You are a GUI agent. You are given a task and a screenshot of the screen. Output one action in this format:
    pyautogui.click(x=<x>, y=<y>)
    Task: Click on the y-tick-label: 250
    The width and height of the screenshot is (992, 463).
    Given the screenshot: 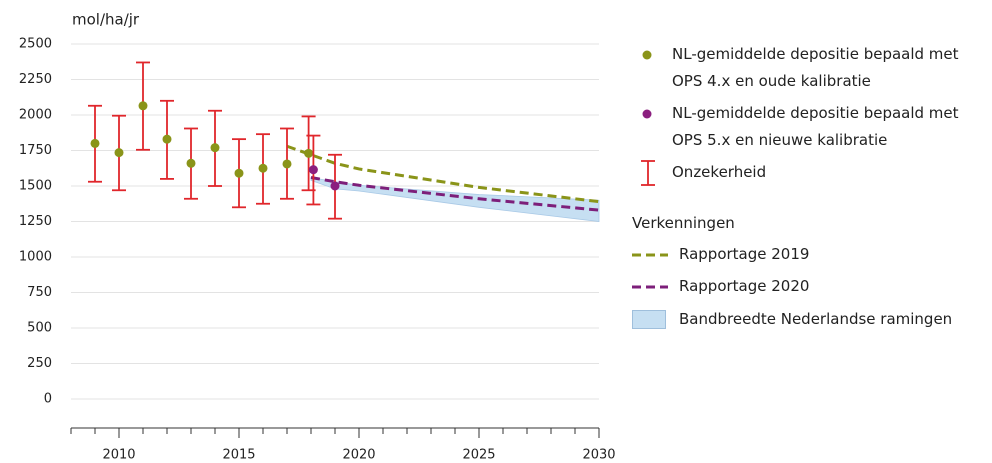 What is the action you would take?
    pyautogui.click(x=39, y=363)
    